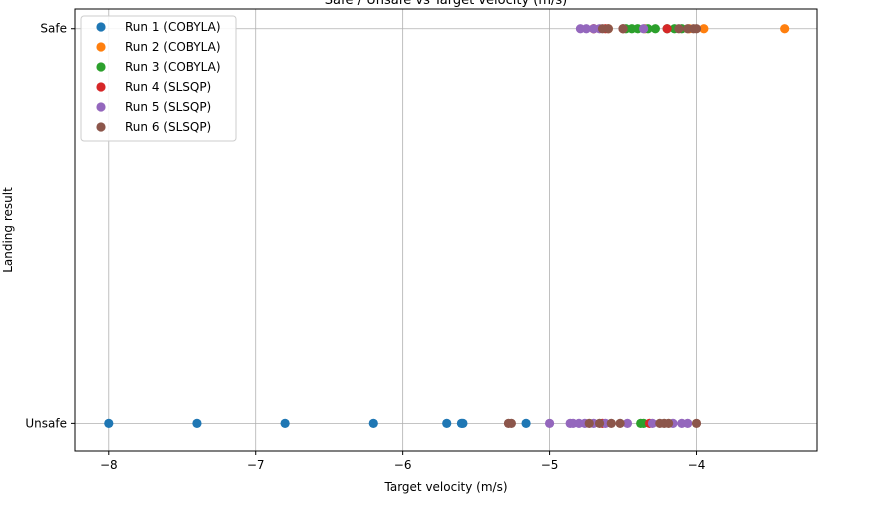 The height and width of the screenshot is (507, 883). I want to click on x-tick-label: −8, so click(109, 465).